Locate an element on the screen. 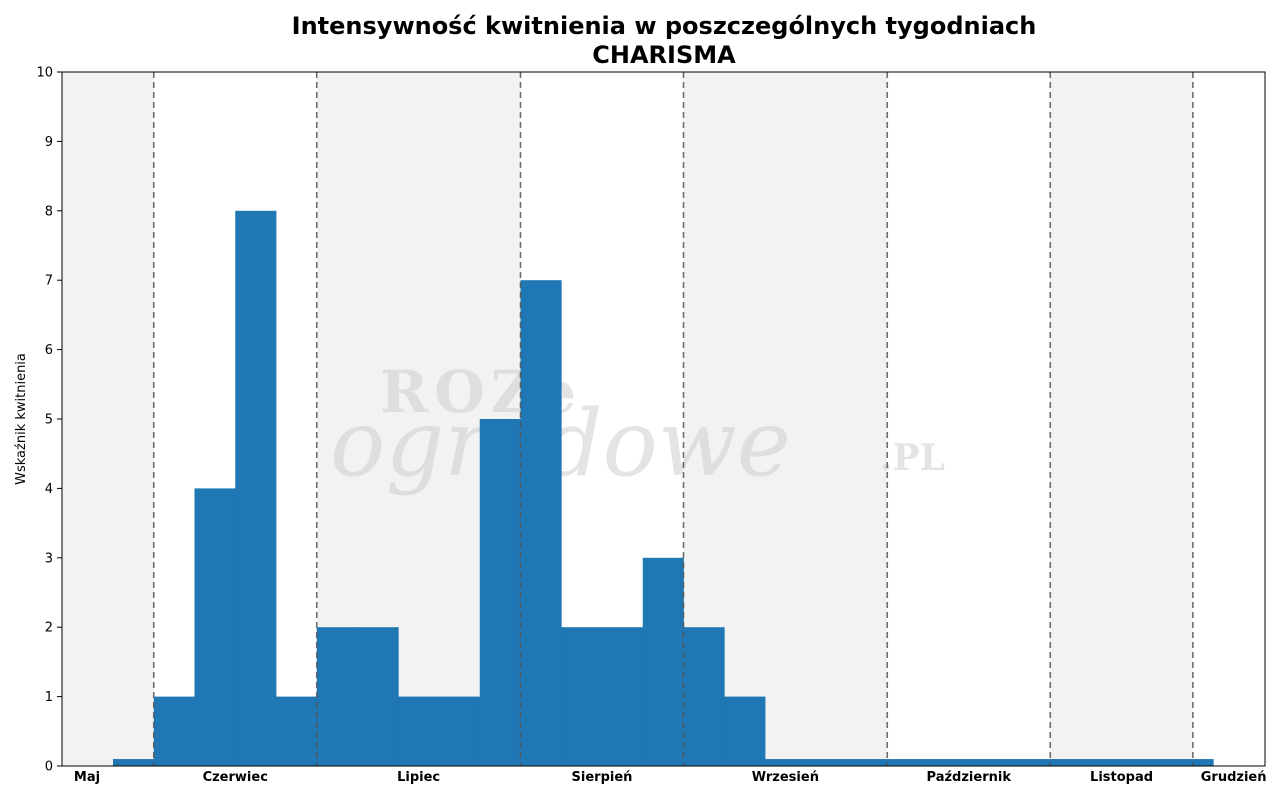  y-tick-label: 3 is located at coordinates (49, 558).